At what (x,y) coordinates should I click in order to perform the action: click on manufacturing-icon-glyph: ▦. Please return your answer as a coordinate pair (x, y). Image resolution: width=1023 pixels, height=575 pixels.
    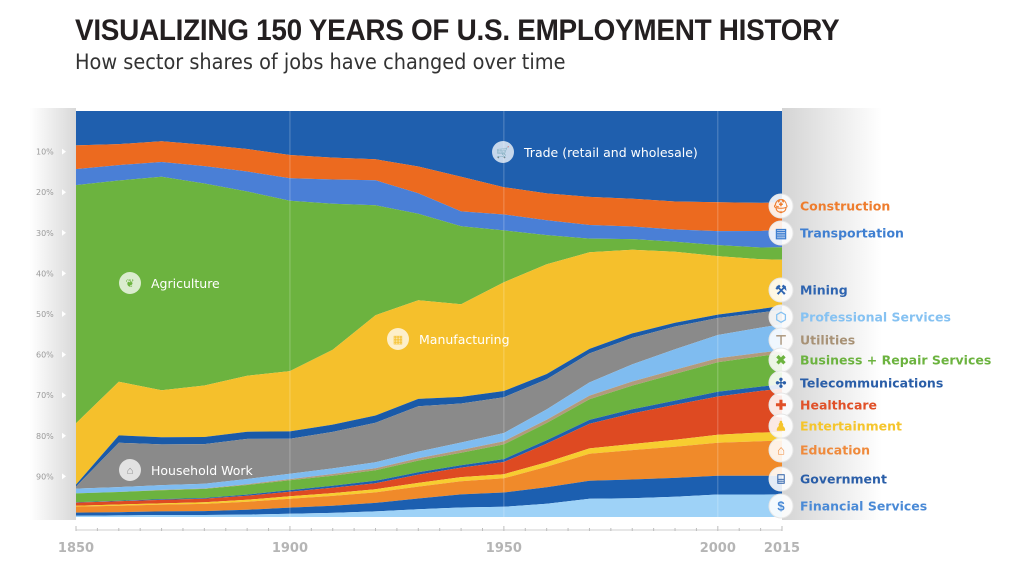
    Looking at the image, I should click on (398, 340).